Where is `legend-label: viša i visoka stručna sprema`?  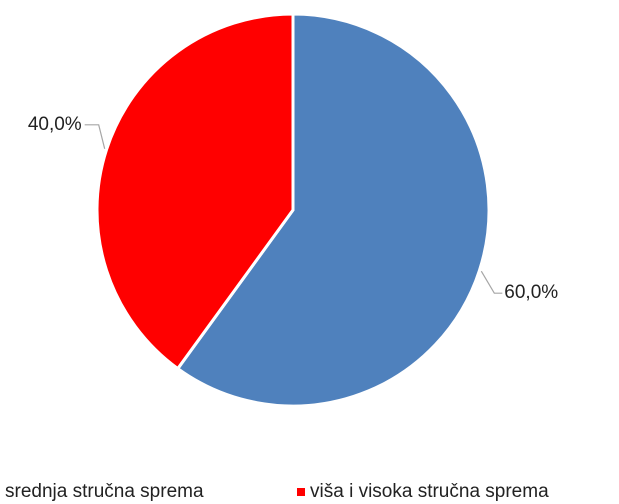
legend-label: viša i visoka stručna sprema is located at coordinates (429, 491).